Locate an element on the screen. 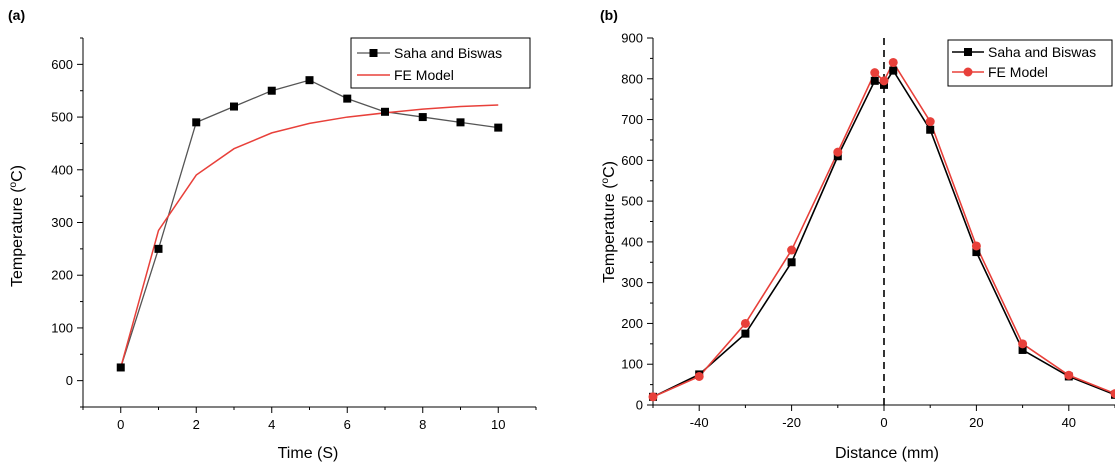 This screenshot has height=467, width=1115. panel-b-x-axis-title: Distance (mm) is located at coordinates (887, 453).